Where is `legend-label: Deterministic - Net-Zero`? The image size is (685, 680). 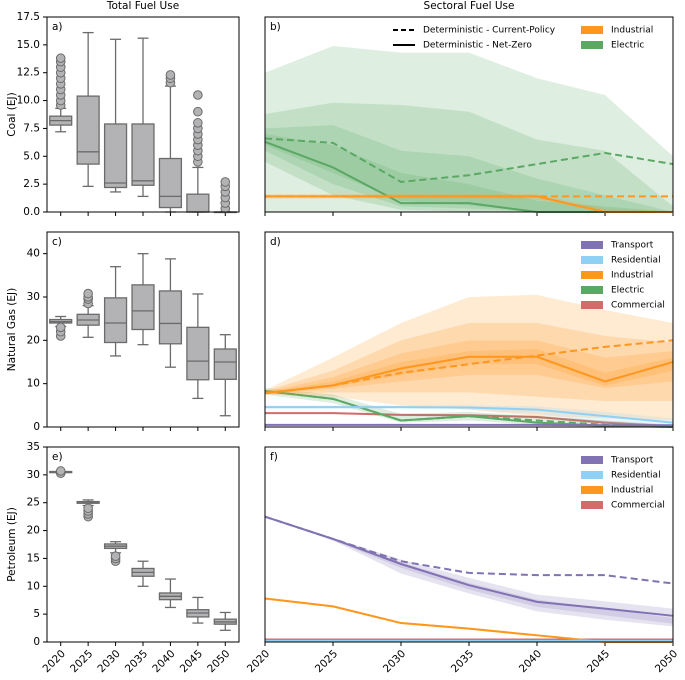
legend-label: Deterministic - Net-Zero is located at coordinates (477, 46).